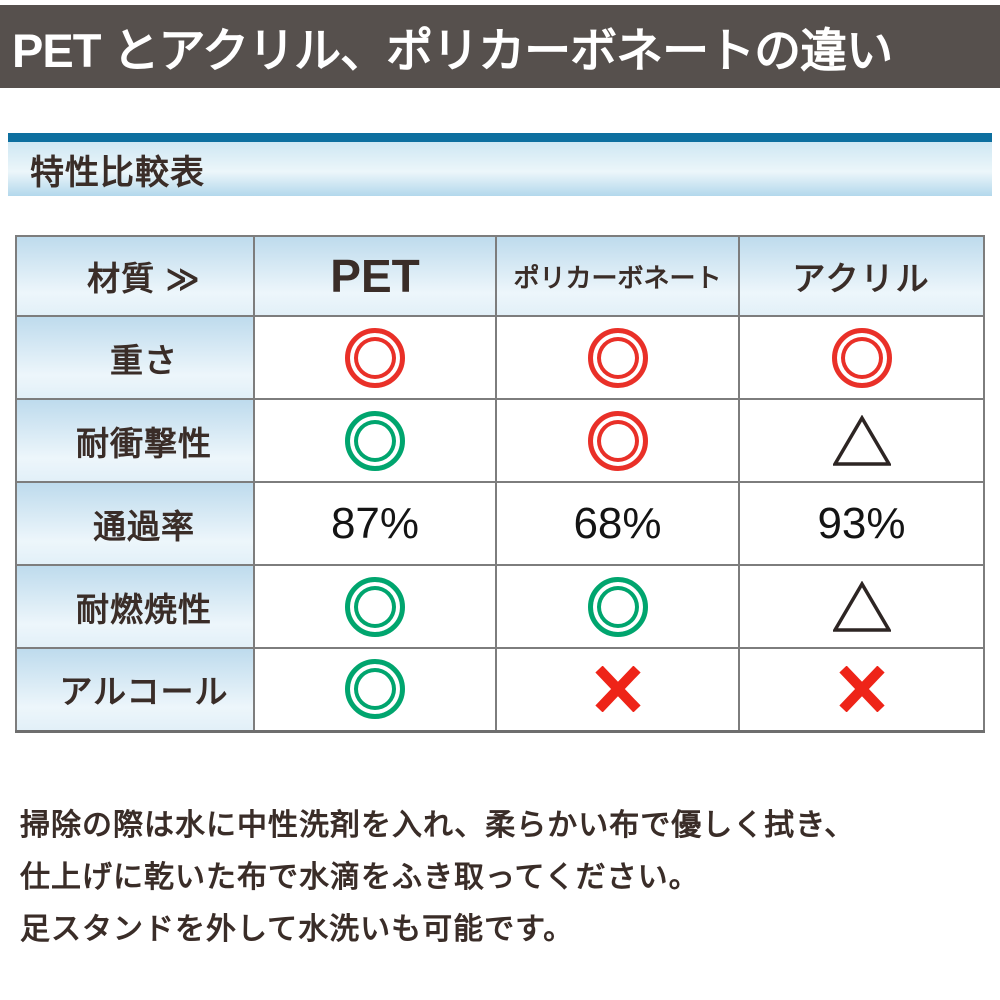 The image size is (1000, 1000). What do you see at coordinates (438, 825) in the screenshot?
I see `care-note-line: 掃除の際は水に中性洗剤を入れ、柔らかい布で優しく拭き、` at bounding box center [438, 825].